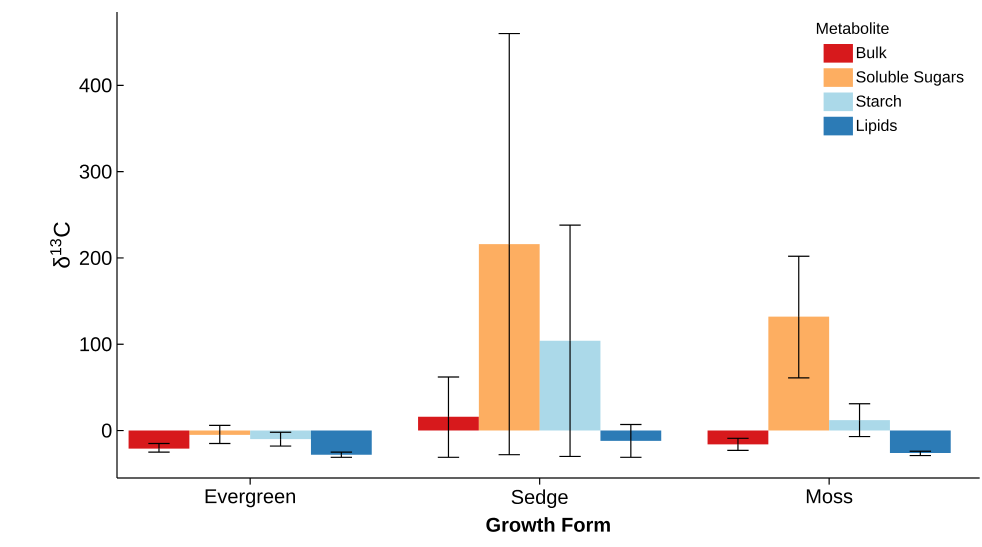 This screenshot has width=982, height=547. I want to click on legend-label: Starch, so click(878, 101).